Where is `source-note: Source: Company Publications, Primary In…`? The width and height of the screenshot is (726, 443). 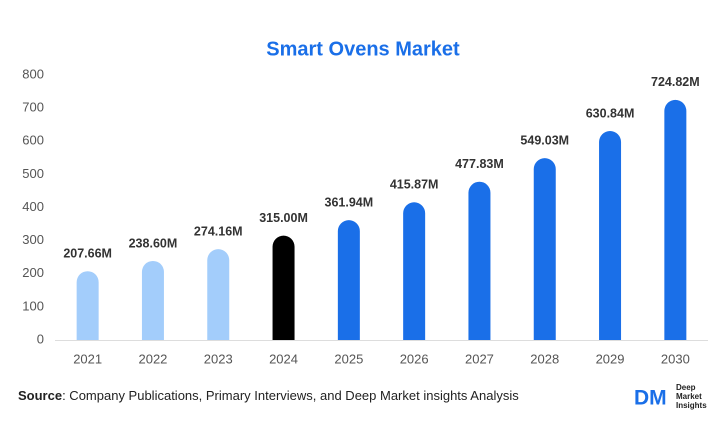
source-note: Source: Company Publications, Primary In… is located at coordinates (268, 395).